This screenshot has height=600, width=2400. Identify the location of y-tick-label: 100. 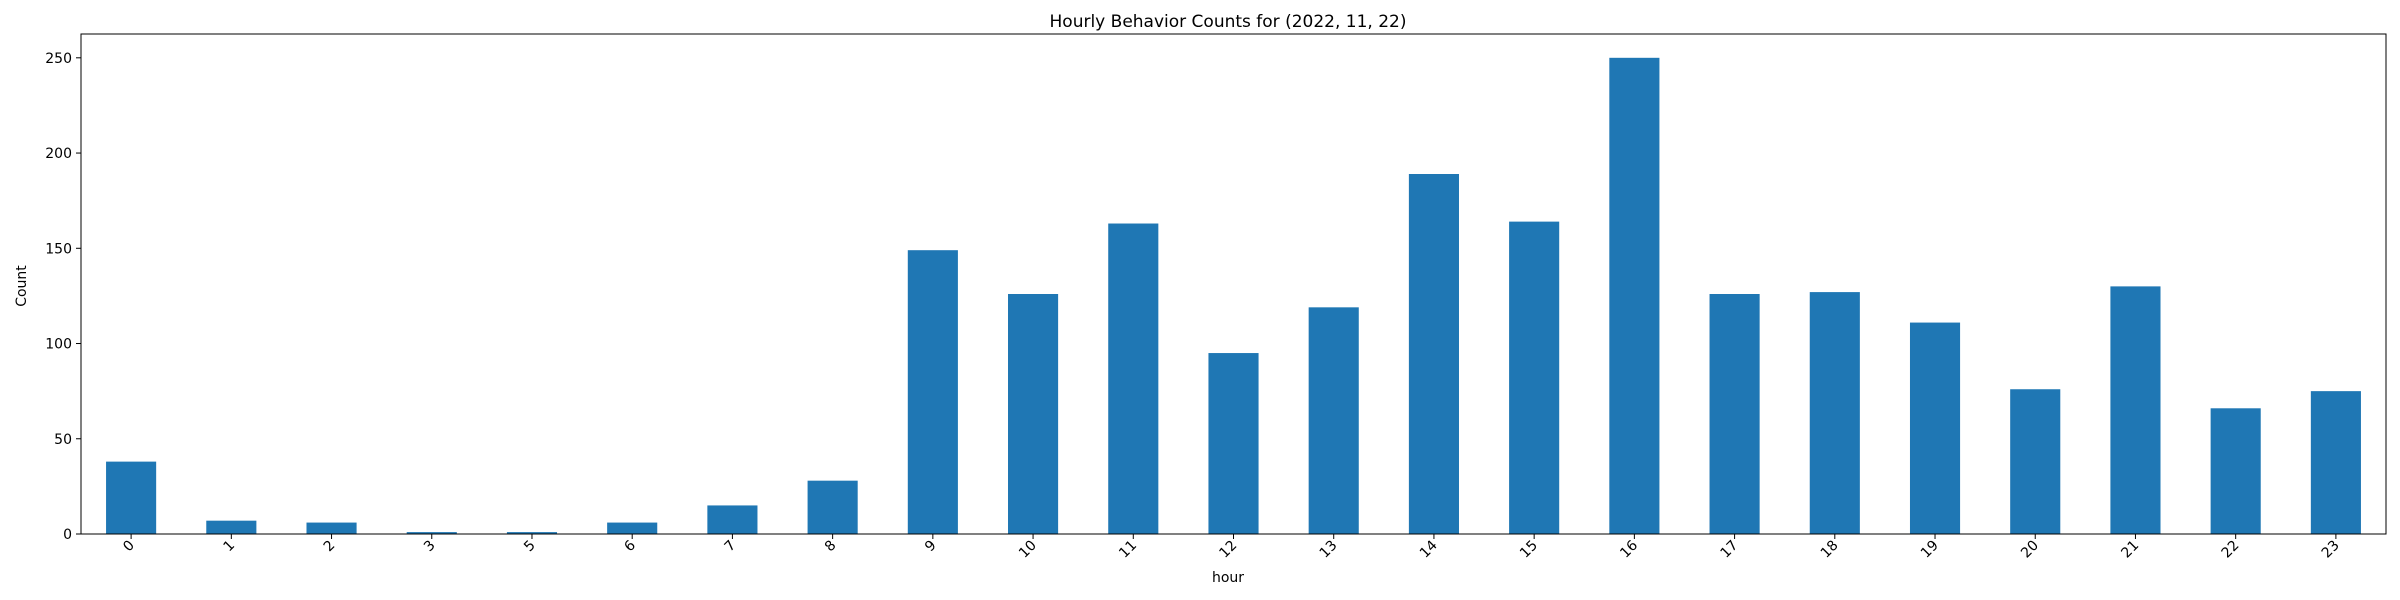
(58, 345).